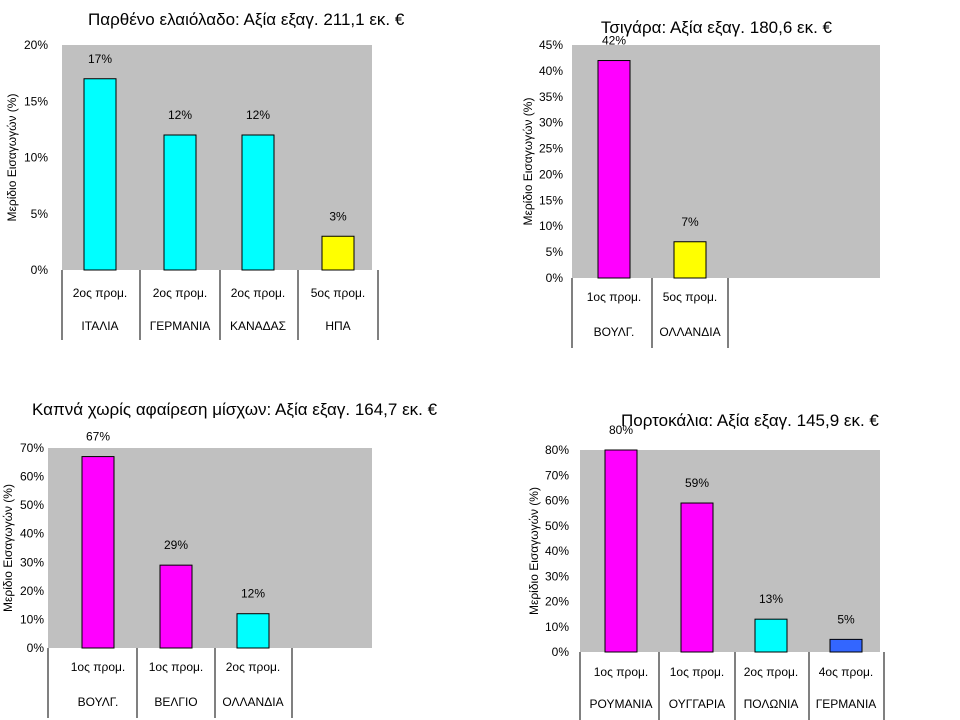 Image resolution: width=960 pixels, height=720 pixels. Describe the element at coordinates (771, 599) in the screenshot. I see `data-label: 13%` at that location.